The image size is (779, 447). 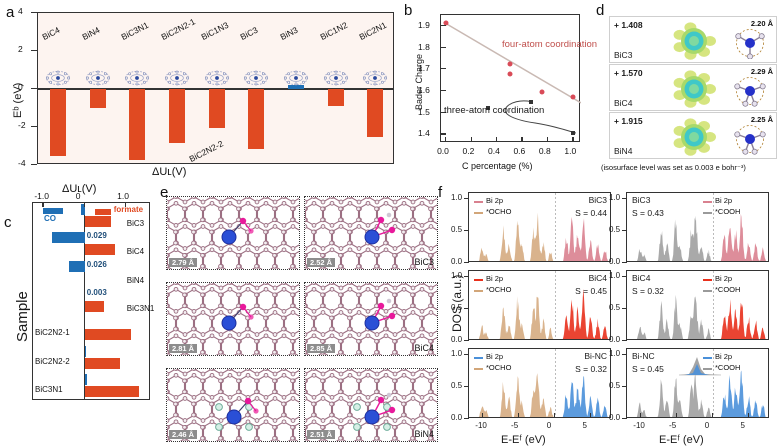 I want to click on panel-d-card: + 1.915 BiN4 2.25 Å, so click(x=693, y=135).